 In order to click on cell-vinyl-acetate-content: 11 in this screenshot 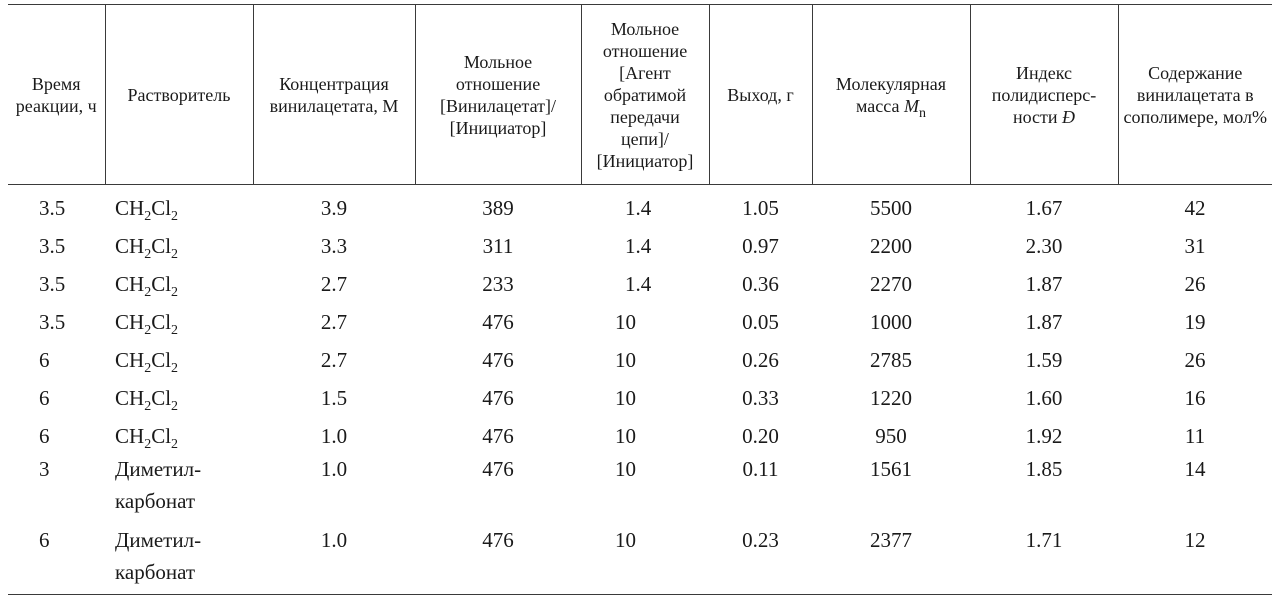, I will do `click(1195, 435)`.